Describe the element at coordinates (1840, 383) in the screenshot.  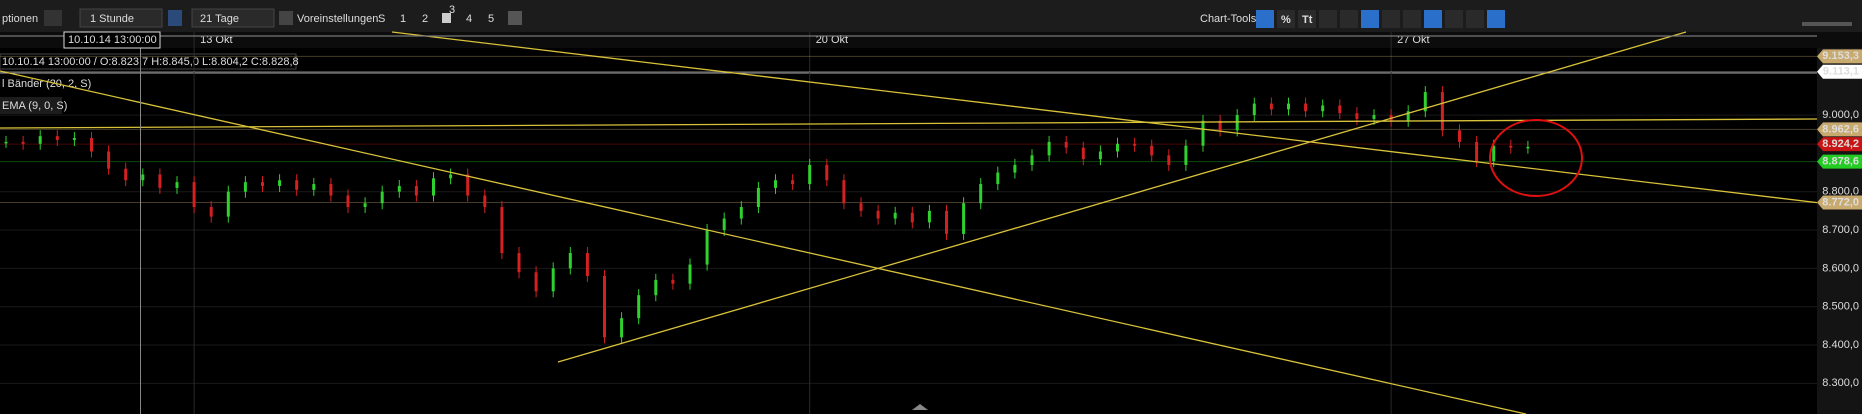
I see `y-tick-label: 8.300,0` at that location.